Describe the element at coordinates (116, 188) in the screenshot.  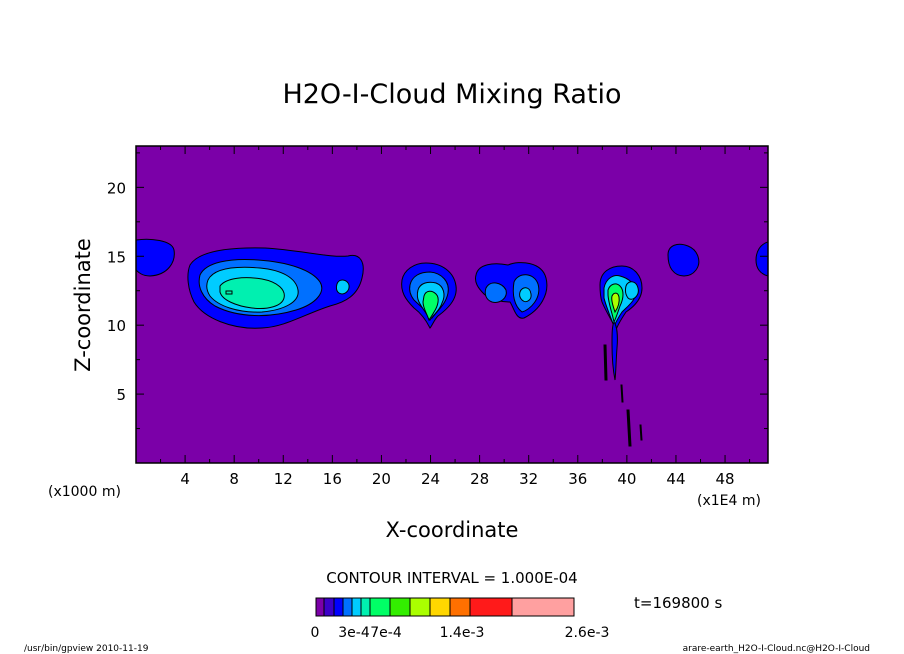
I see `y-tick-label: 20` at that location.